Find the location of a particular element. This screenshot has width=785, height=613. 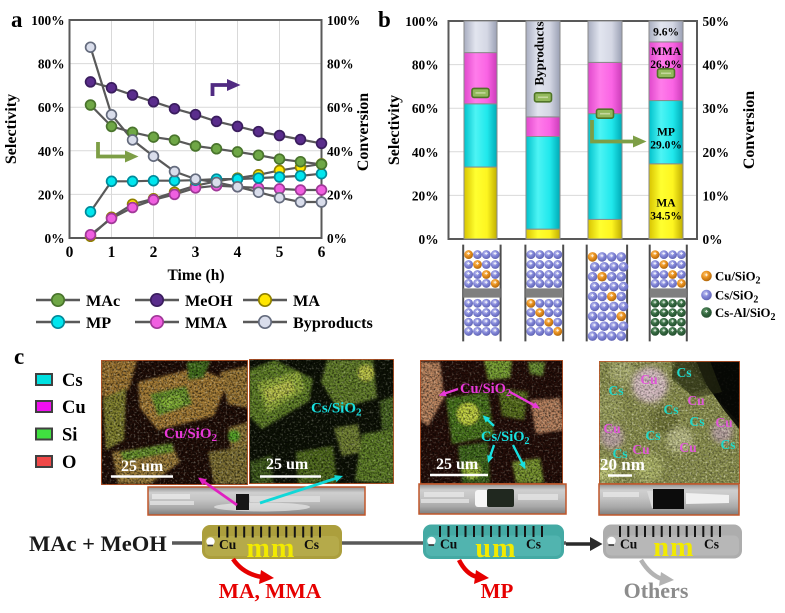

svg-text: 9.6% is located at coordinates (666, 33).